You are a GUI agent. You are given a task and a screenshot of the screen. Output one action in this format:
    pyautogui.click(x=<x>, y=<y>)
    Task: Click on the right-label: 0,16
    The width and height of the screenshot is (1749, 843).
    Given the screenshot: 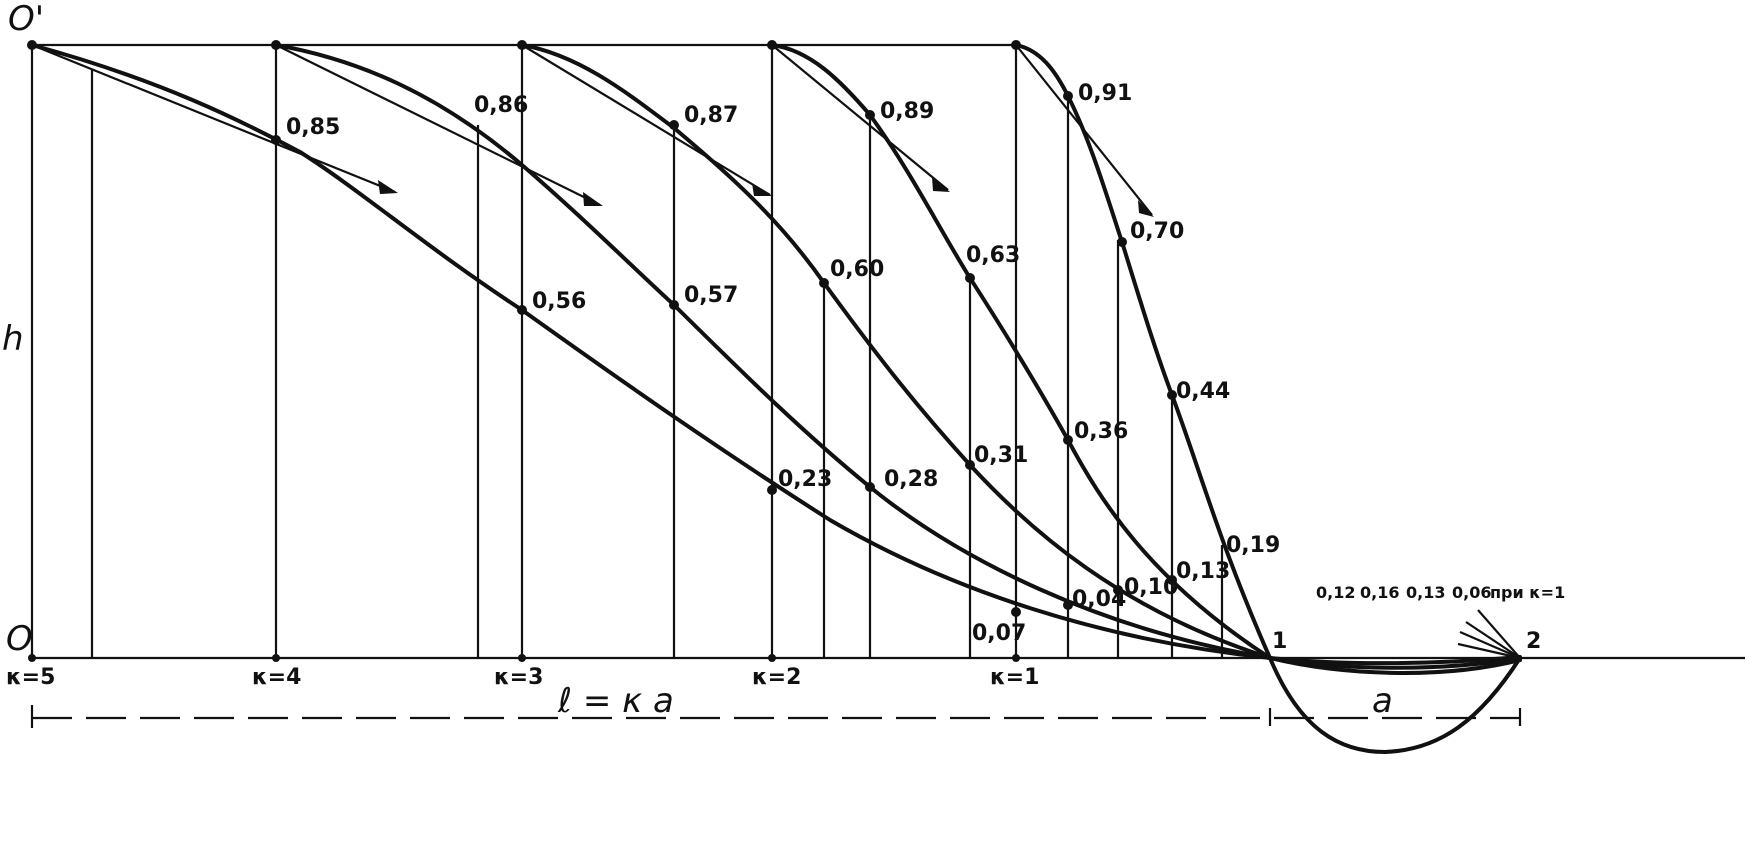 What is the action you would take?
    pyautogui.click(x=1379, y=592)
    